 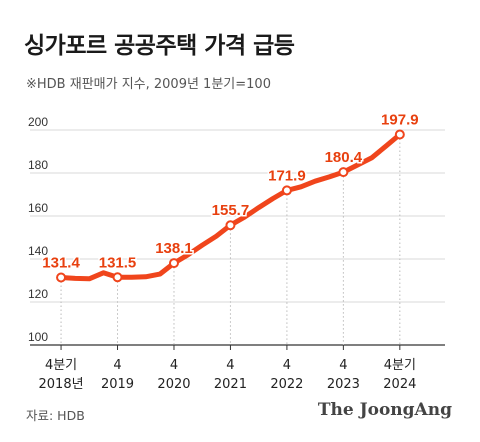 I want to click on chart-title: 싱가포르 공공주택 가격 급등, so click(x=159, y=46).